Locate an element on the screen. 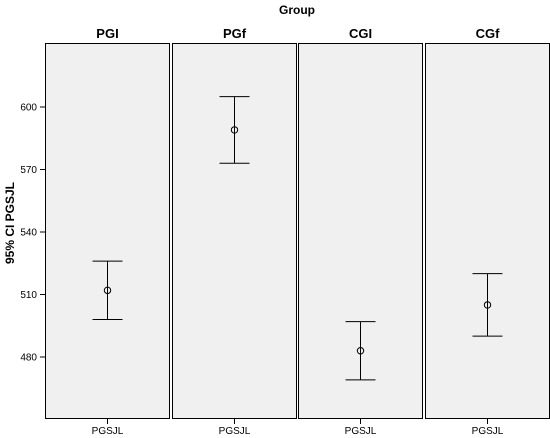 The image size is (550, 438). y-tick-label: 510 is located at coordinates (28, 295).